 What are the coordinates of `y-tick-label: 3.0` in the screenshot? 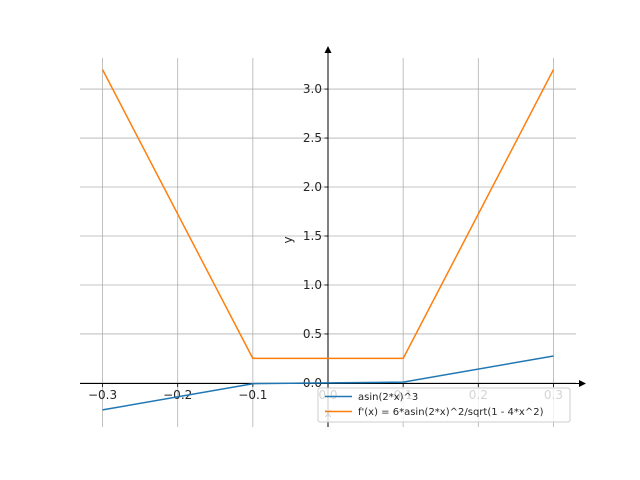 It's located at (312, 89).